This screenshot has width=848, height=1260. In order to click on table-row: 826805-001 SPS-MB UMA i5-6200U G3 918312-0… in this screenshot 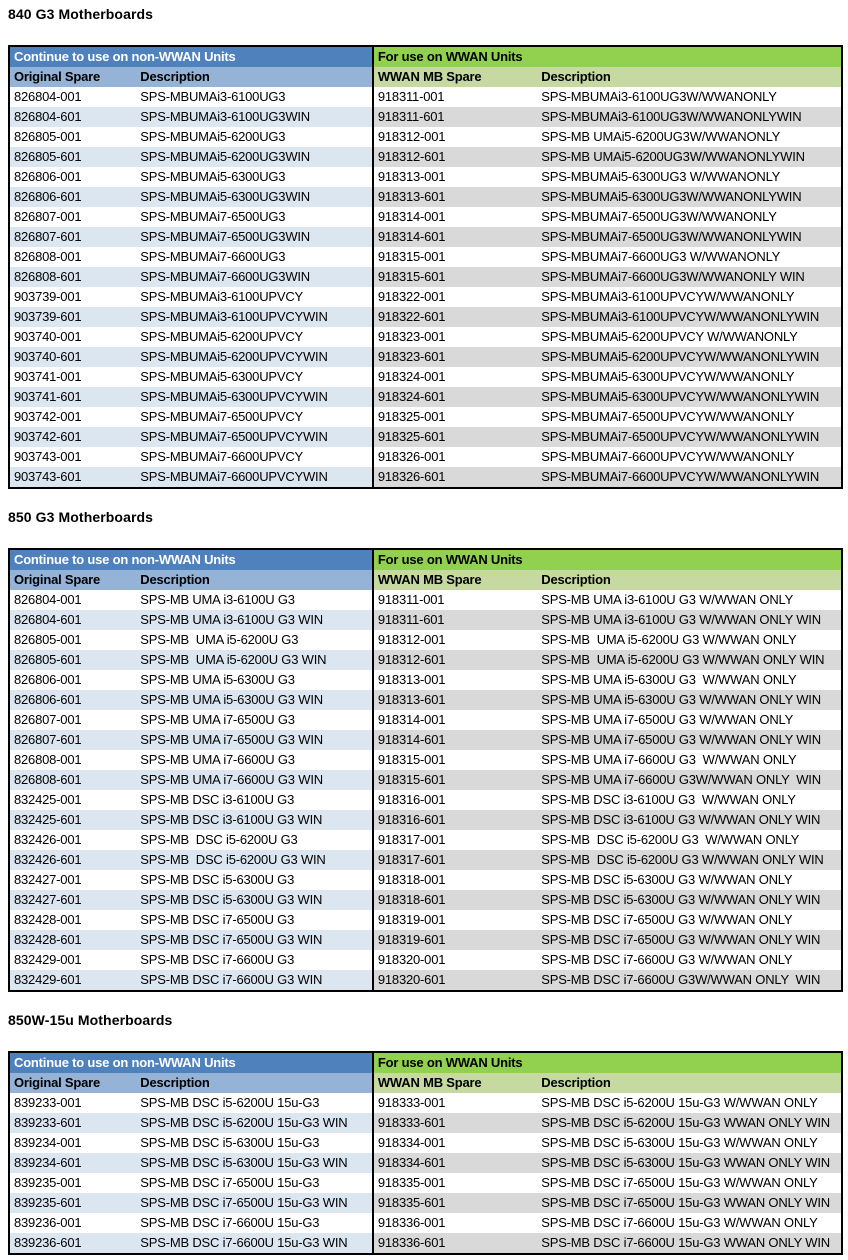, I will do `click(425, 640)`.